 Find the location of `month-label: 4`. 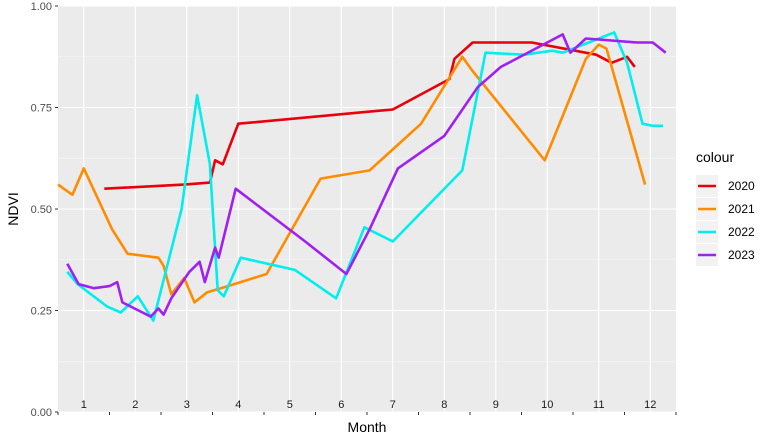

month-label: 4 is located at coordinates (238, 405).